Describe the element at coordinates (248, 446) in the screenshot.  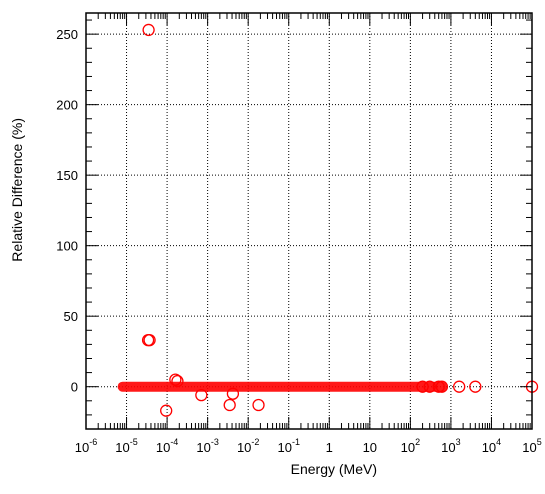
I see `x-tick-label: 10⁻²` at that location.